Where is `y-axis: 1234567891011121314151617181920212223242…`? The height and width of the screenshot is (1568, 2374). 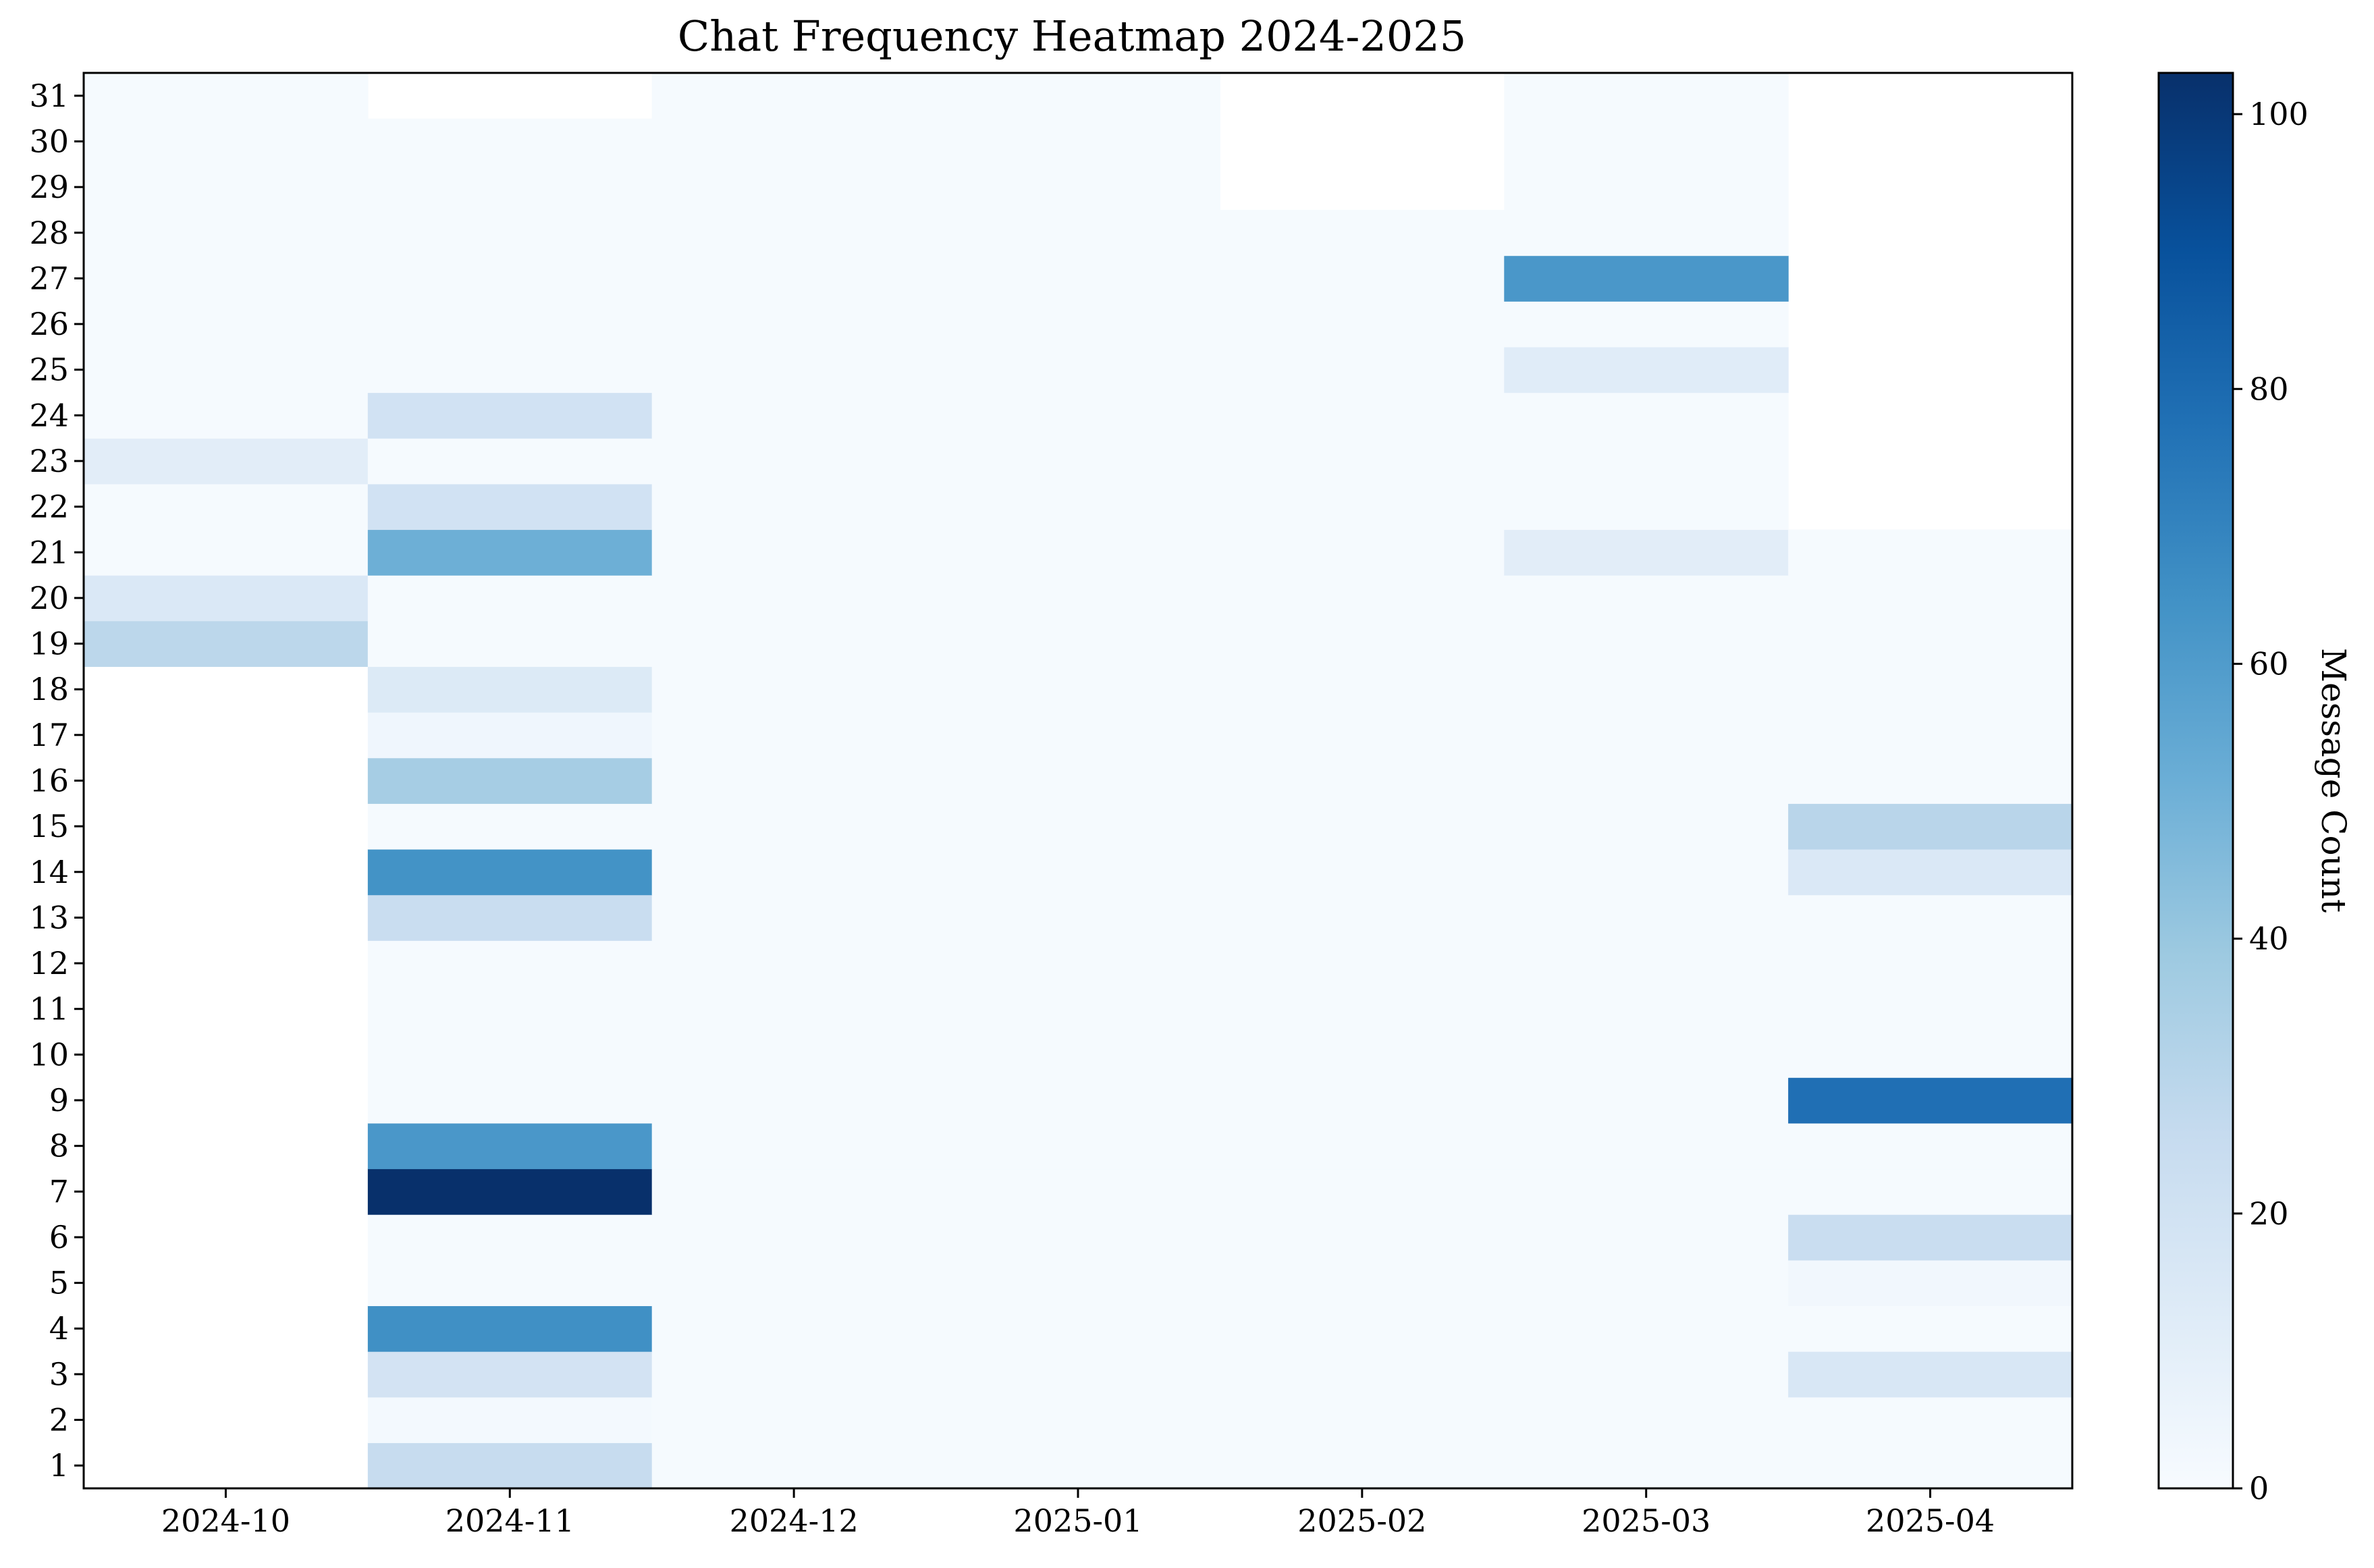 y-axis: 1234567891011121314151617181920212223242… is located at coordinates (57, 781).